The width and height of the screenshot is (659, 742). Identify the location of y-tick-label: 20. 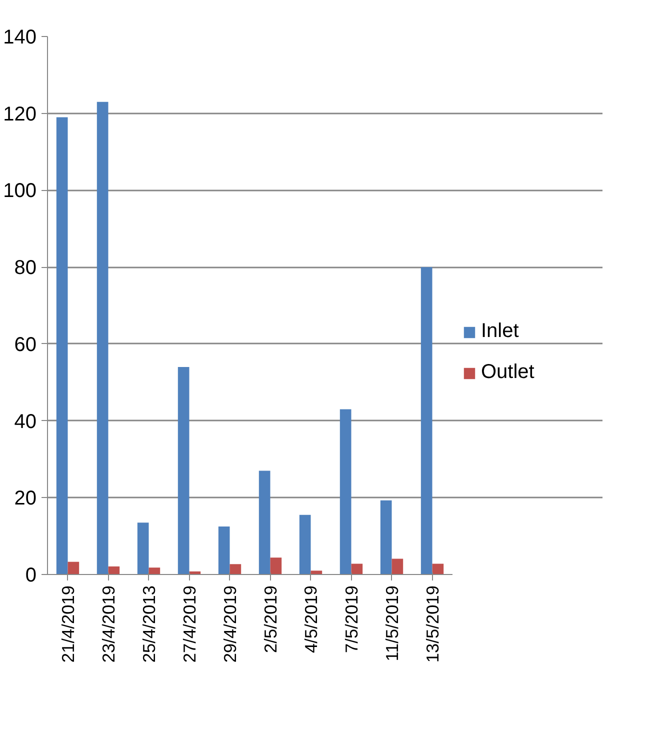
(25, 499).